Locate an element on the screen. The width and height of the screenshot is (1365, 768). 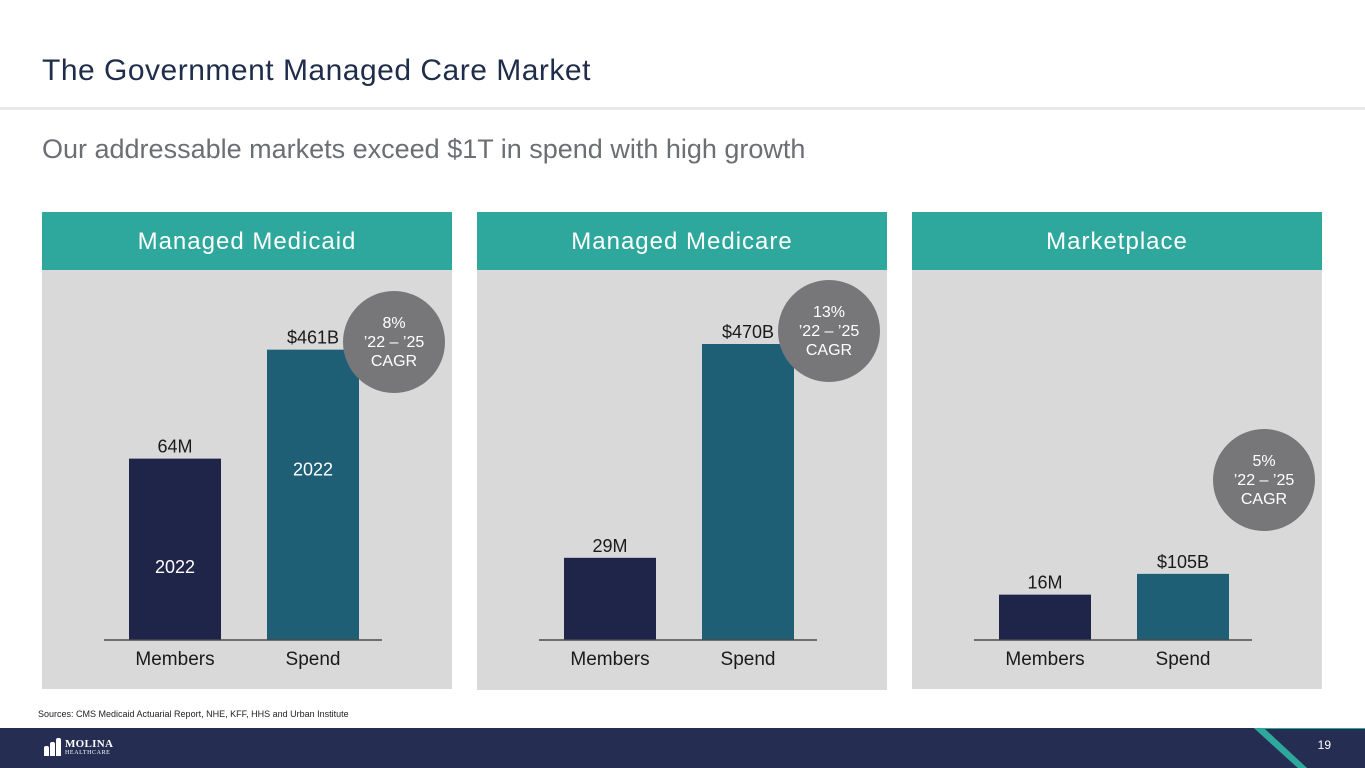
panel-title: Managed Medicaid is located at coordinates (247, 241).